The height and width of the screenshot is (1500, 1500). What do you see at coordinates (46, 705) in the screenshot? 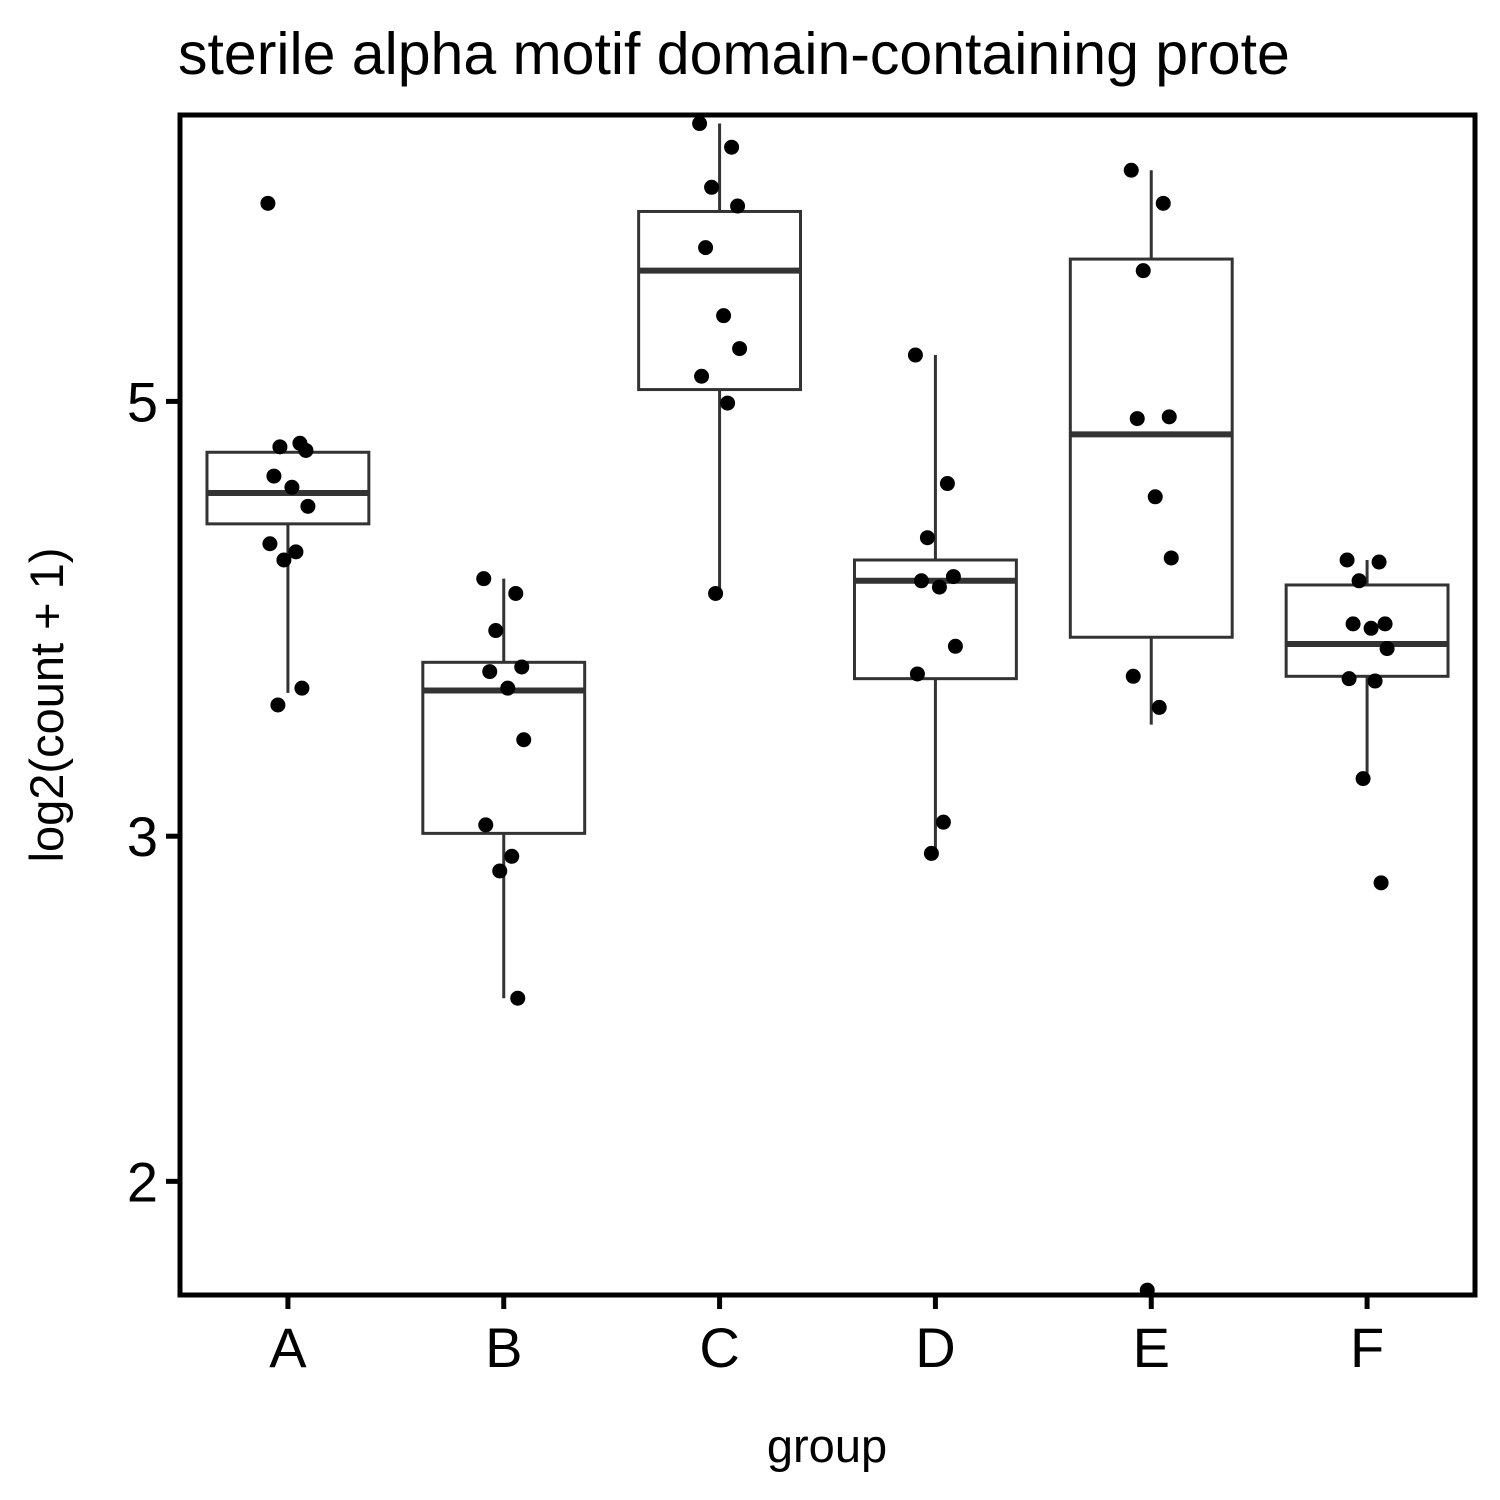
I see `y-axis-title: log2(count + 1)` at bounding box center [46, 705].